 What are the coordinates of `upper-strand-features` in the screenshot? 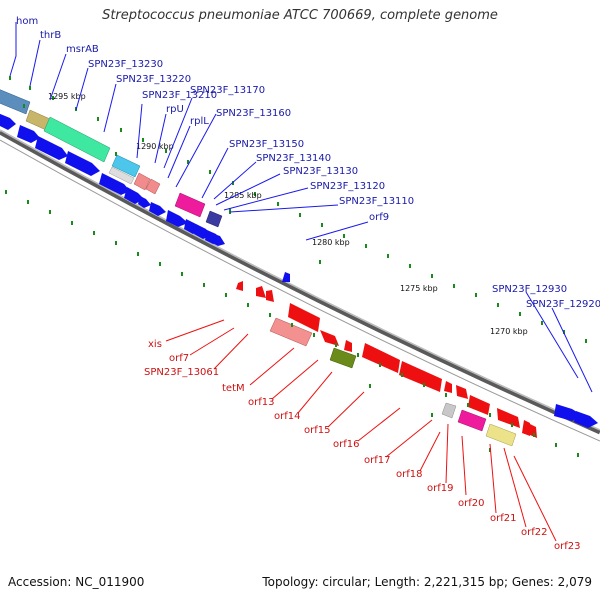 It's located at (111, 158).